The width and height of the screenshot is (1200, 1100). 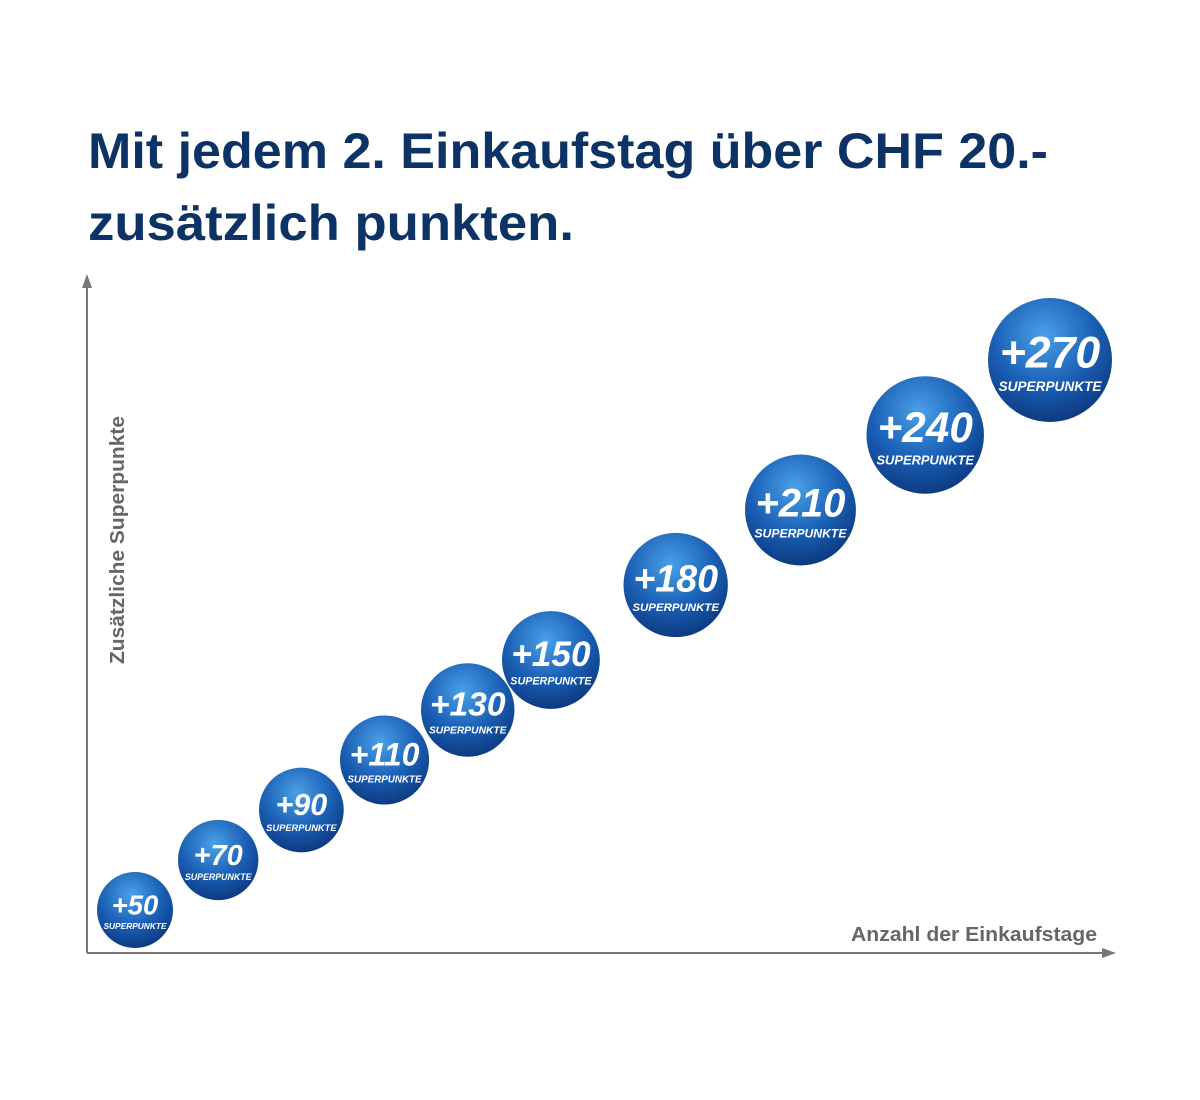 What do you see at coordinates (551, 654) in the screenshot?
I see `value-label: +150` at bounding box center [551, 654].